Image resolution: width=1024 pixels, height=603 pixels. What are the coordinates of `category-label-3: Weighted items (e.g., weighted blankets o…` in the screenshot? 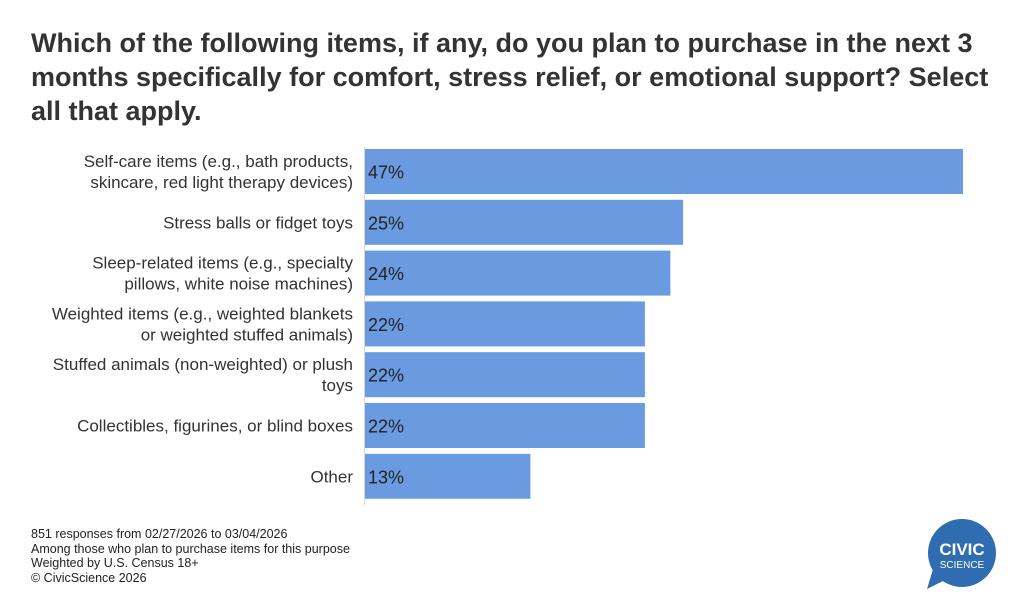 It's located at (202, 324).